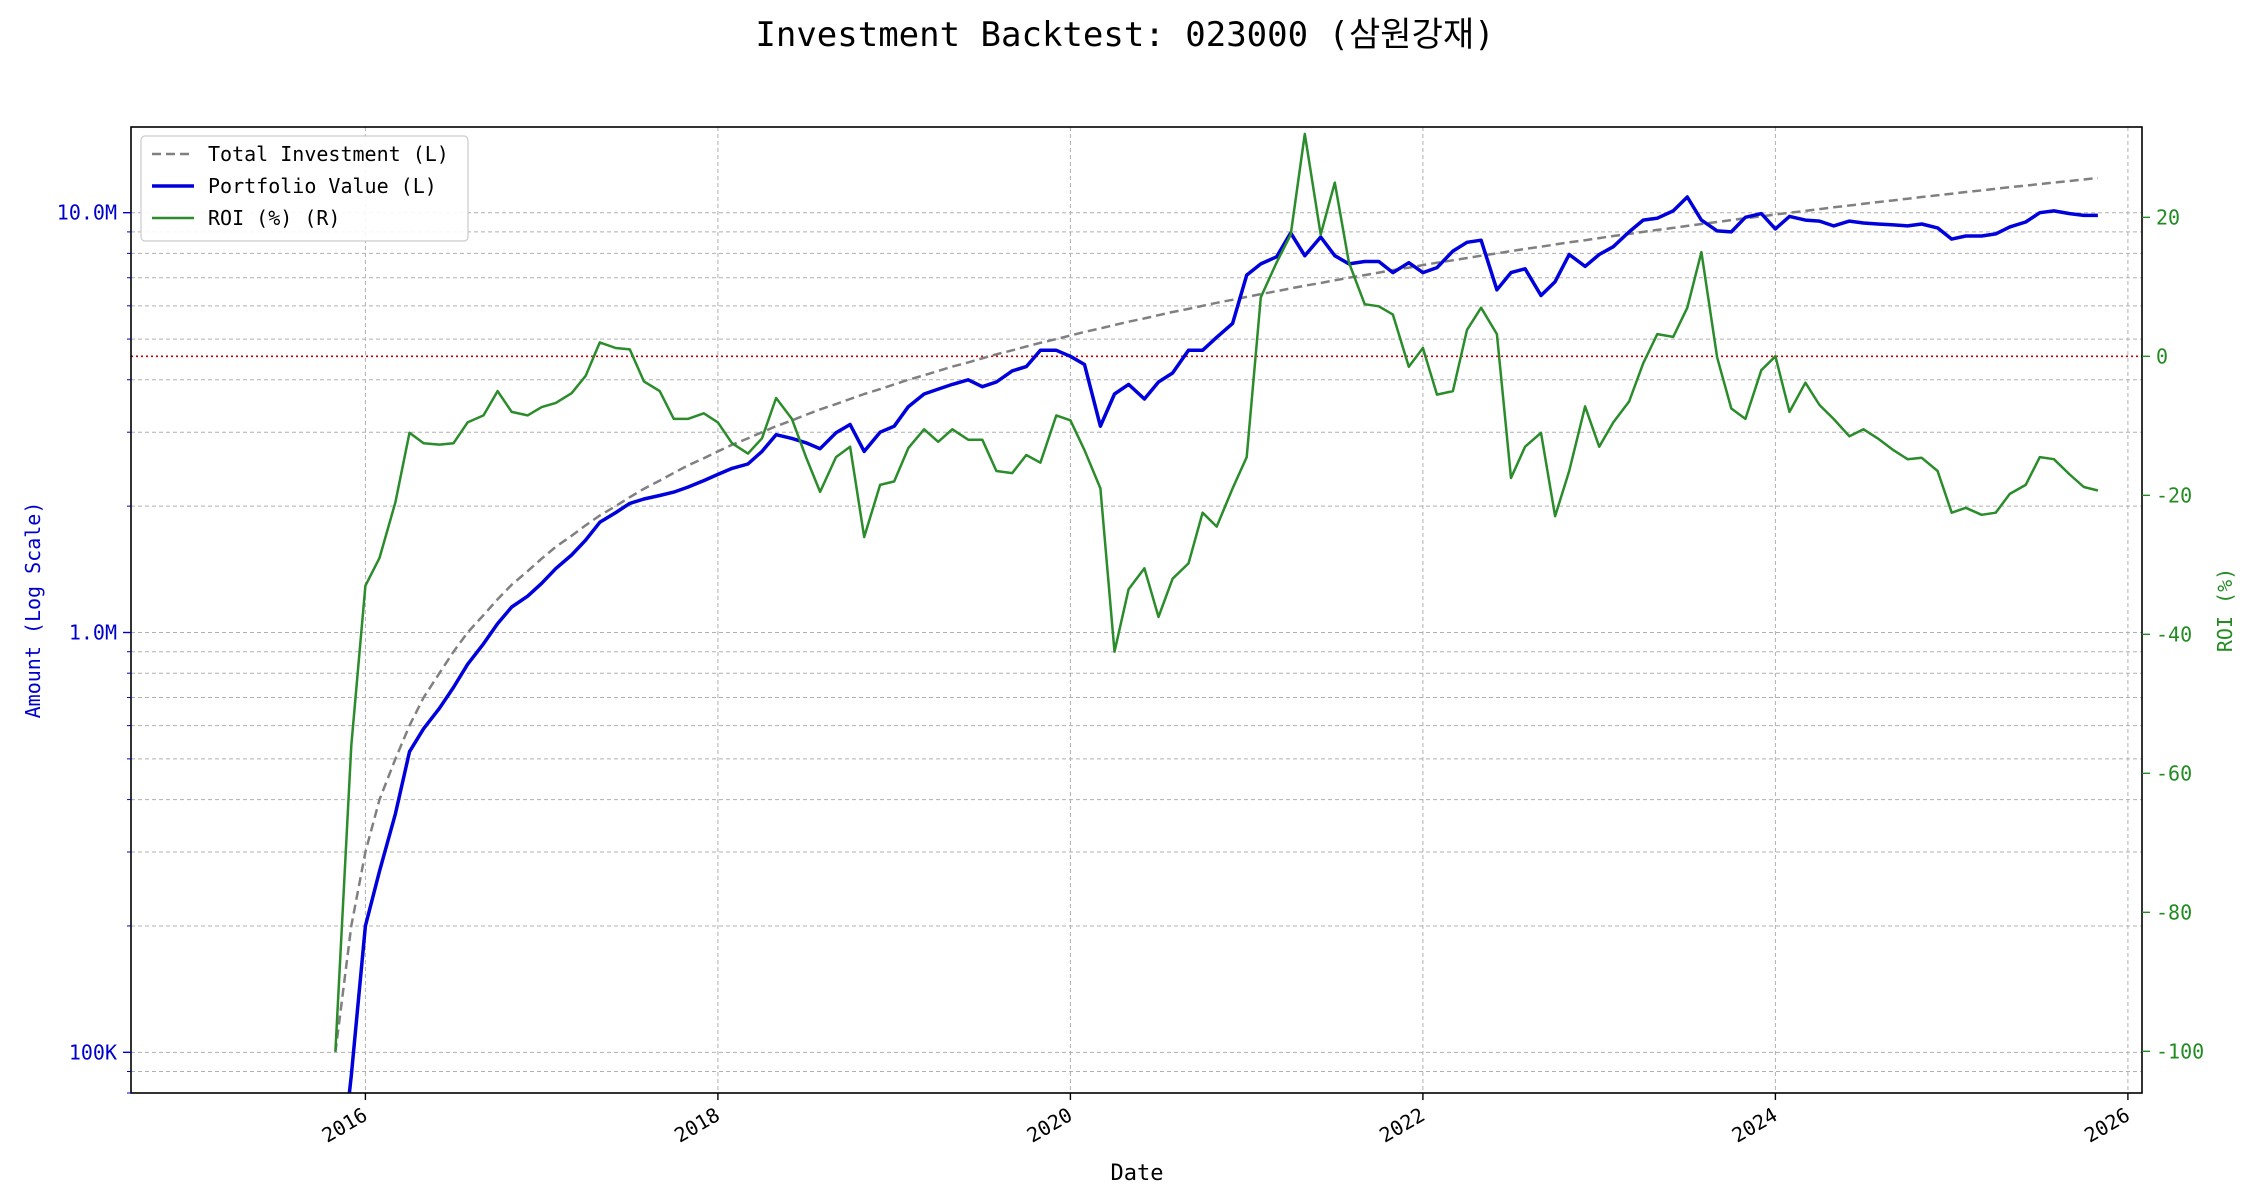  Describe the element at coordinates (697, 1125) in the screenshot. I see `x-tick-label-2018: 2018` at that location.